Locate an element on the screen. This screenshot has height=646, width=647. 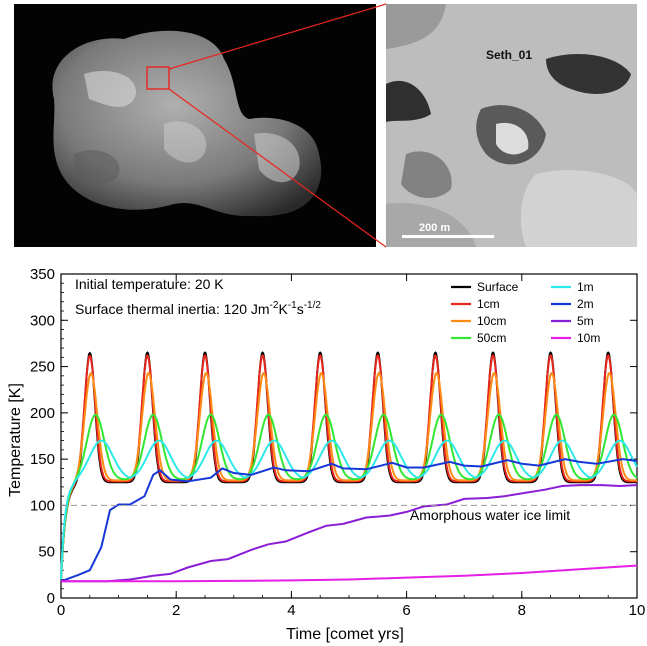
closeup-label: Seth_01 is located at coordinates (509, 55).